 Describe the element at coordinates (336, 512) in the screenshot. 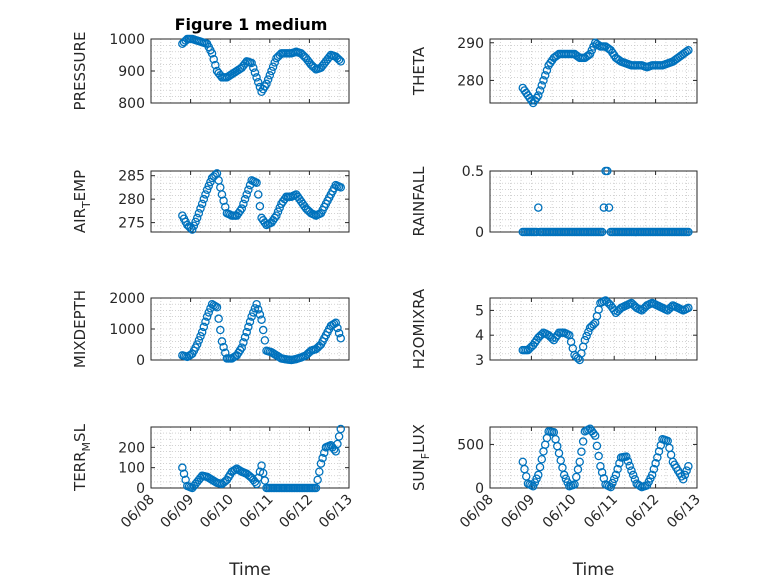

I see `x-tick-label: 06/13` at that location.